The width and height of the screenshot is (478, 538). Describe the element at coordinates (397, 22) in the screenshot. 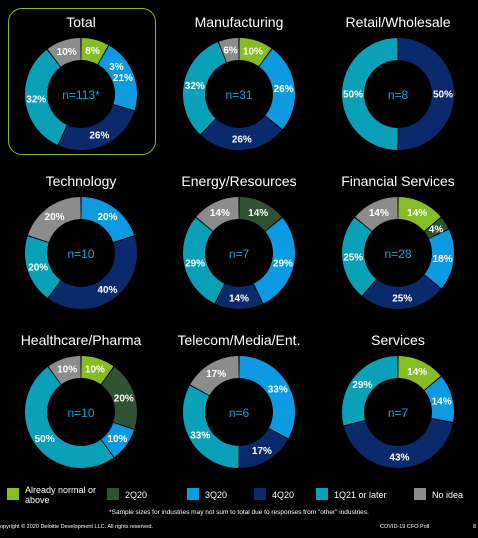

I see `chart-title: Retail/Wholesale` at that location.